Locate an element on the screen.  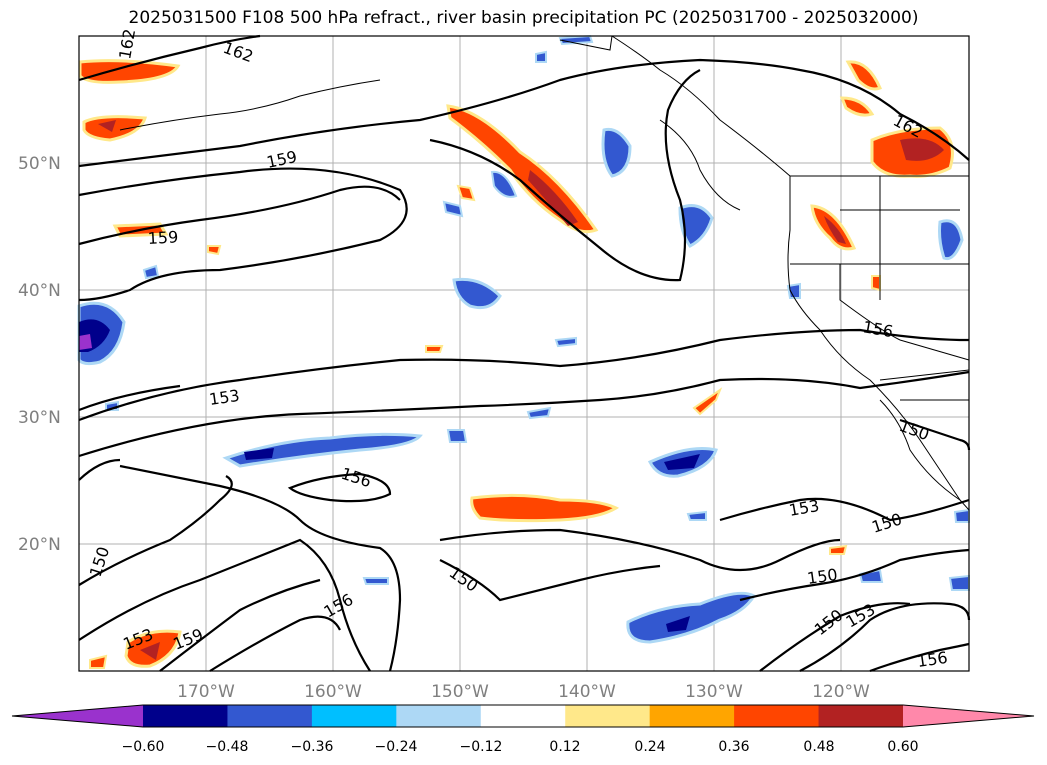
colorbar is located at coordinates (523, 716).